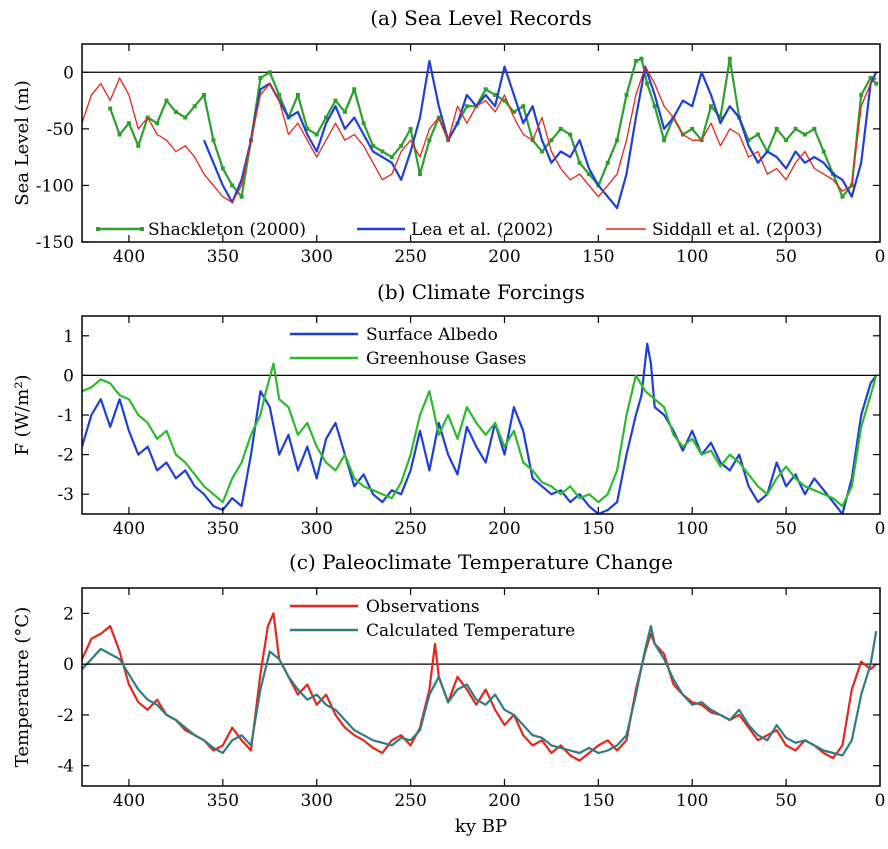  What do you see at coordinates (737, 230) in the screenshot?
I see `legend-label: Siddall et al. (2003)` at bounding box center [737, 230].